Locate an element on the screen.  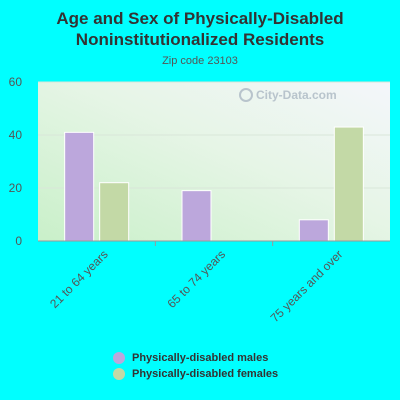
y-tick-label: 0 is located at coordinates (18, 241).